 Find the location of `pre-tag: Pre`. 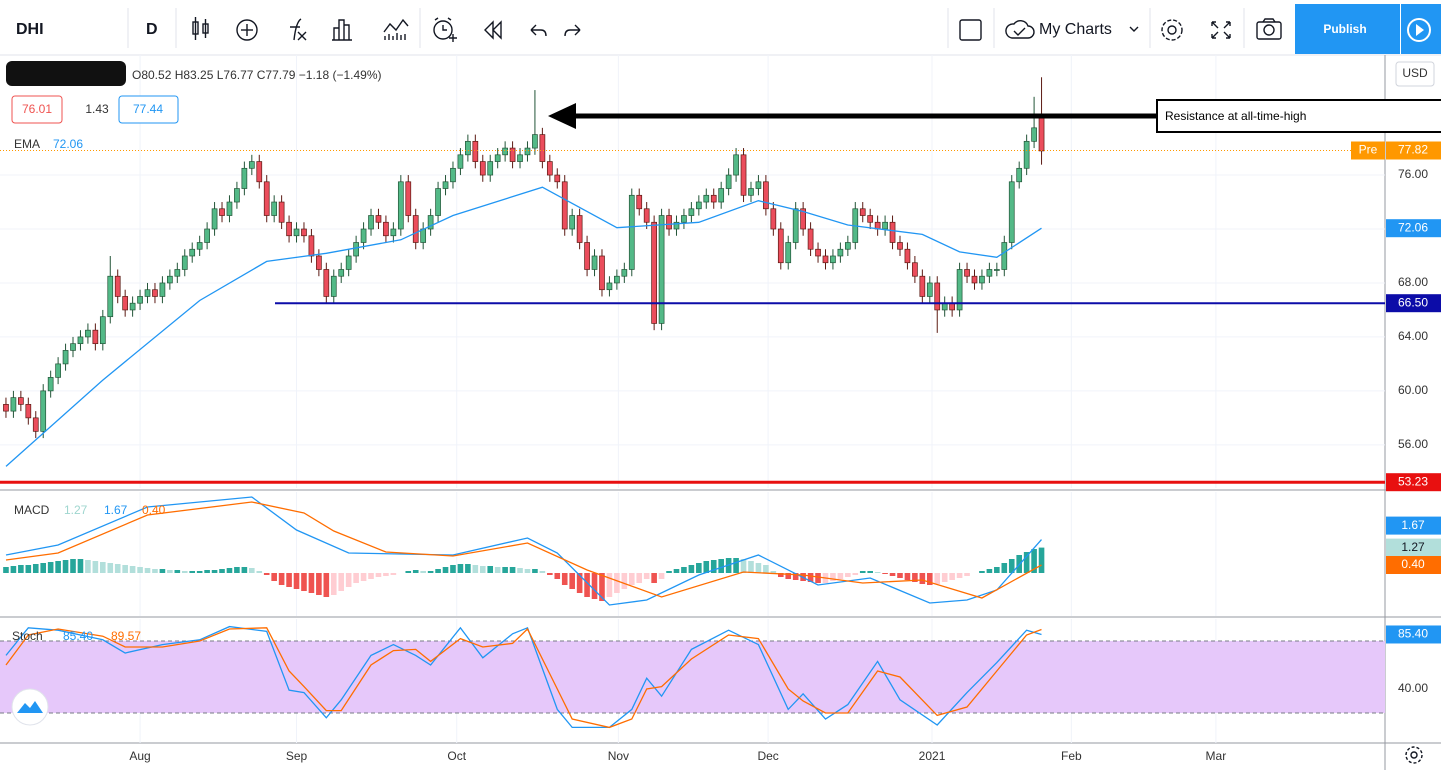

pre-tag: Pre is located at coordinates (1368, 150).